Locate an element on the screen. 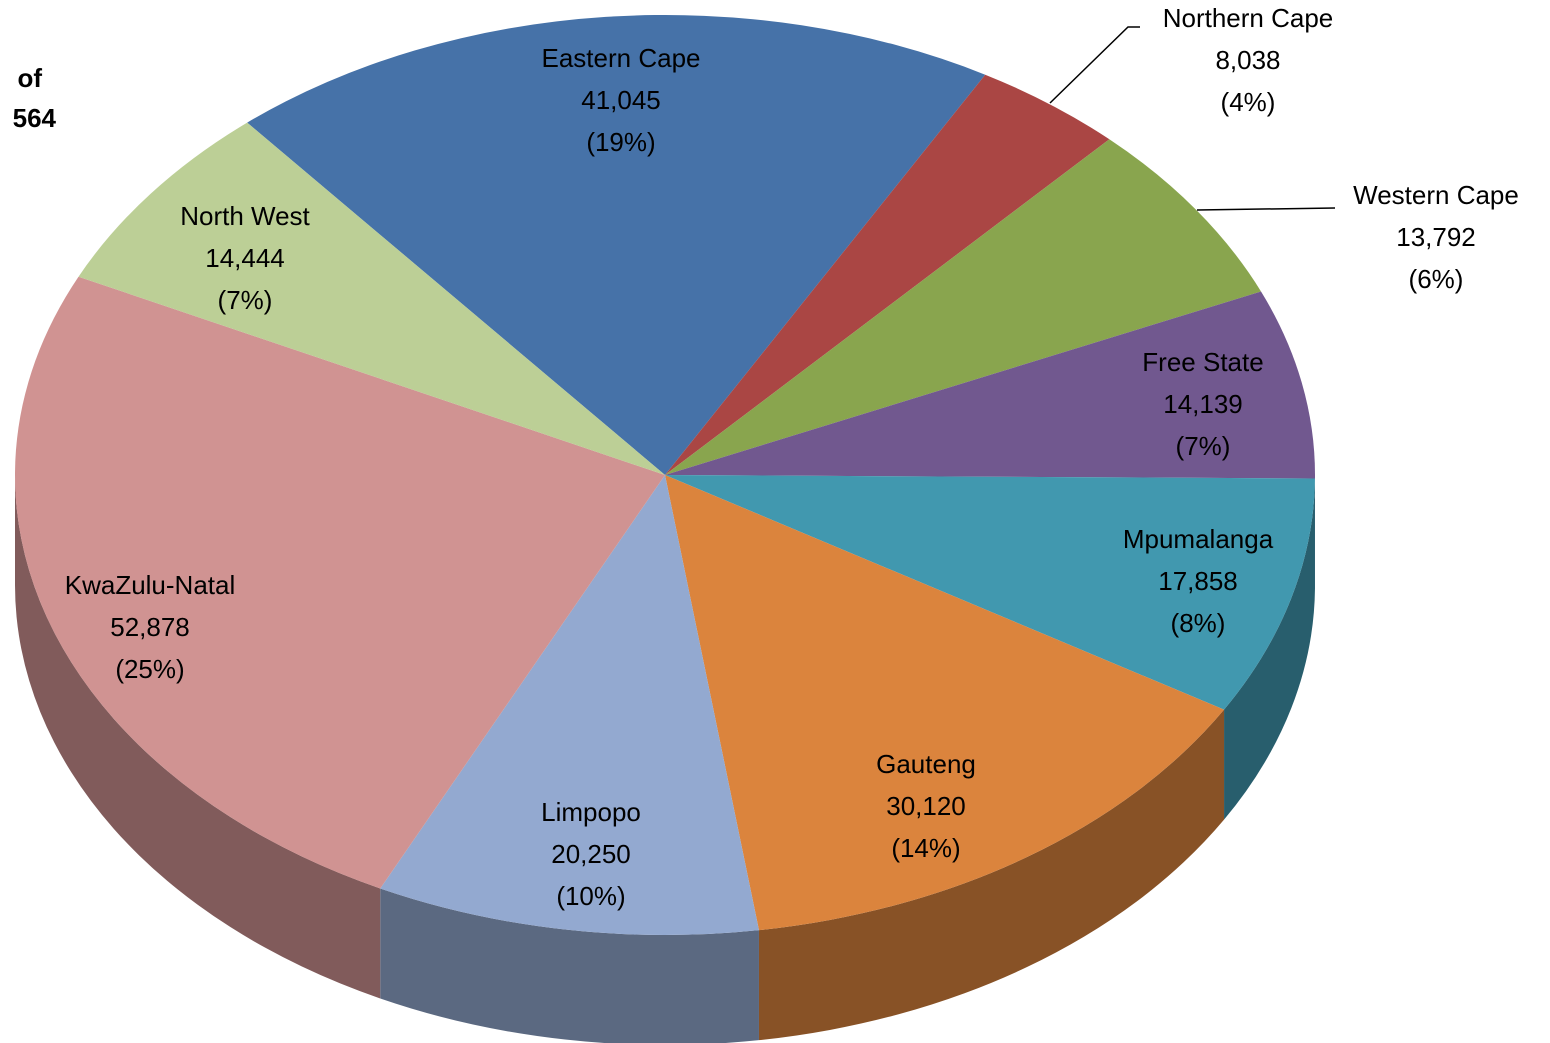  percent-label: (19%) is located at coordinates (620, 142).